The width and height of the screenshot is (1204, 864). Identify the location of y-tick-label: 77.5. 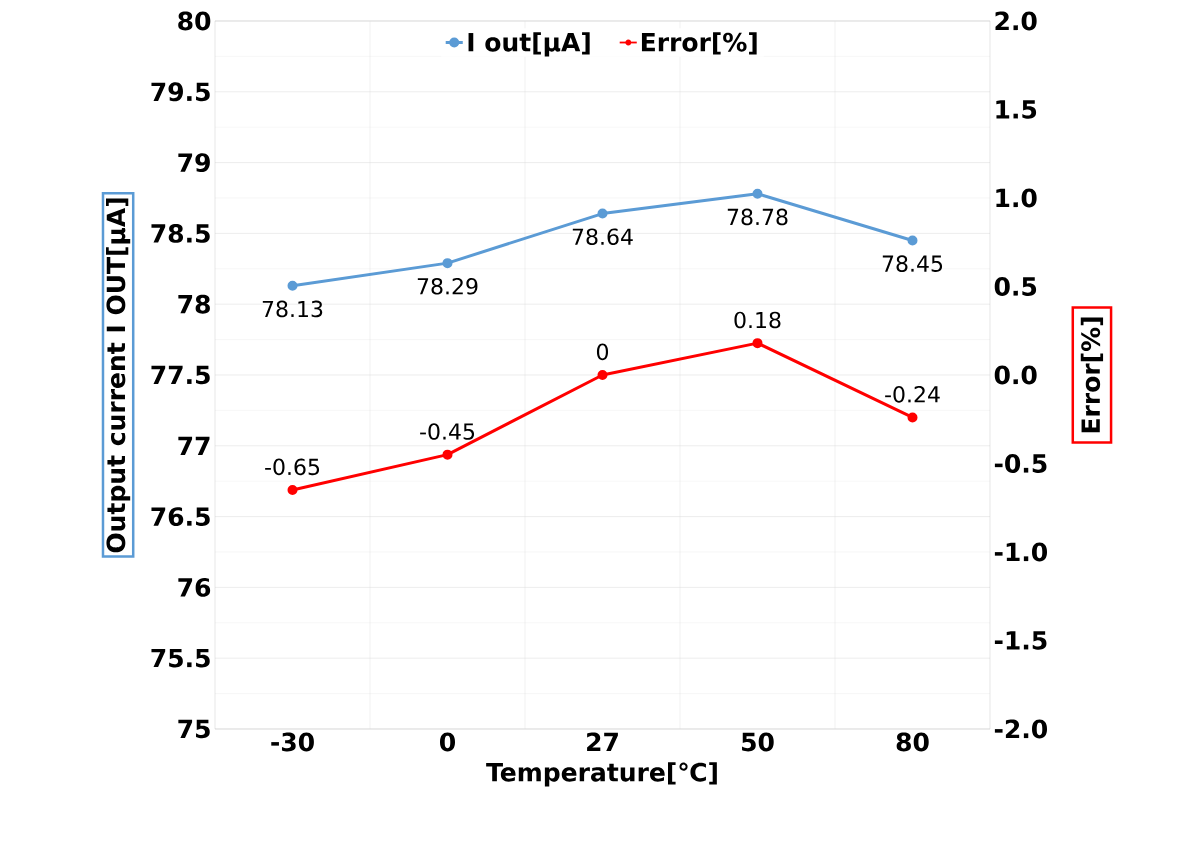
(180, 375).